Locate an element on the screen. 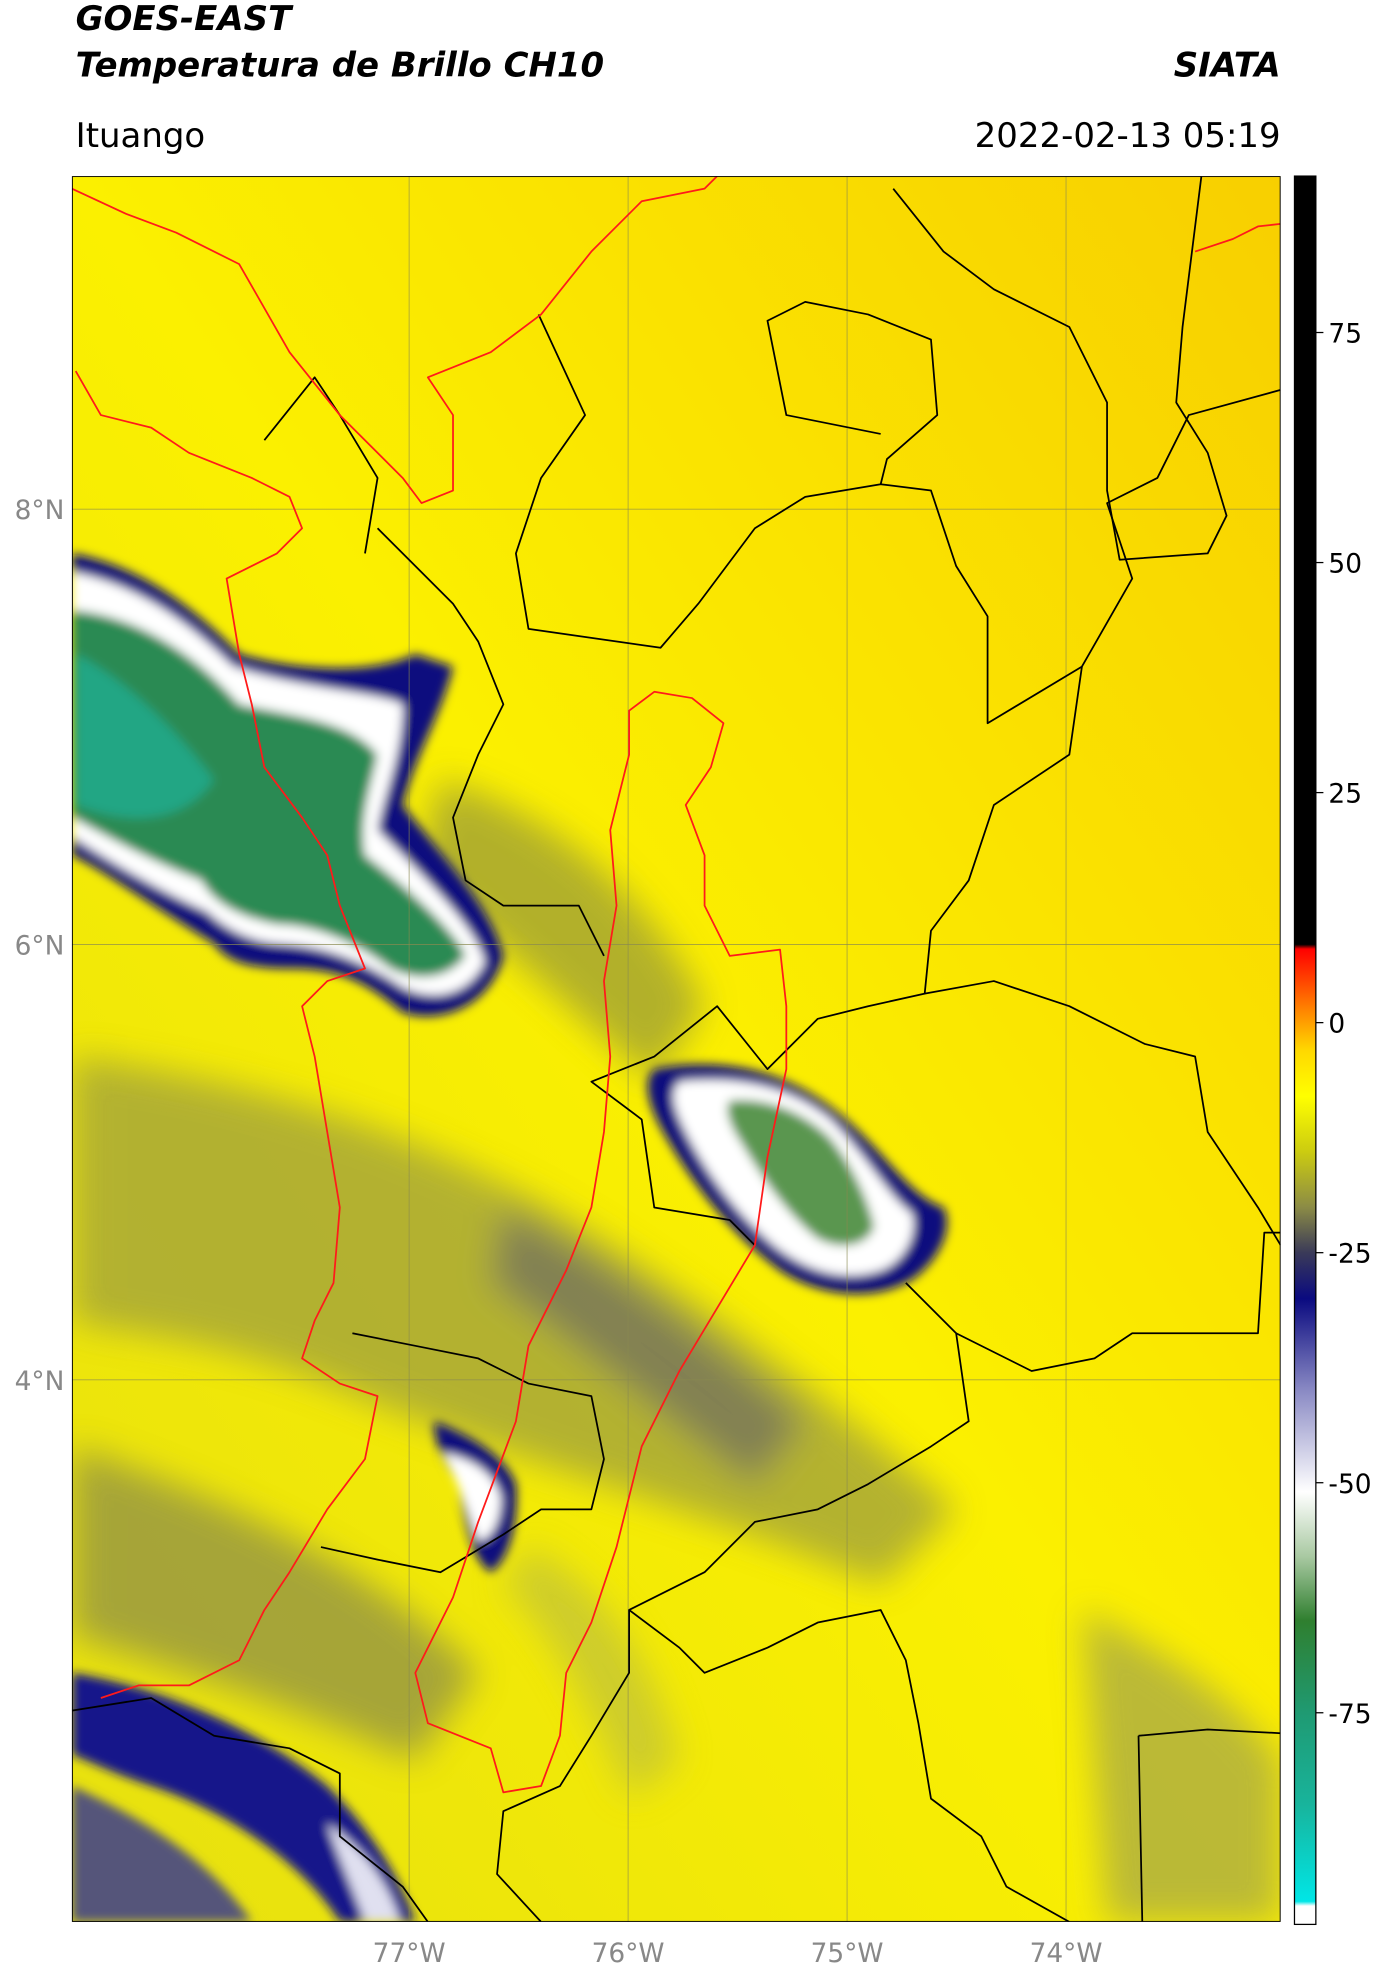  lon-tick-label: 75°W is located at coordinates (847, 1953).